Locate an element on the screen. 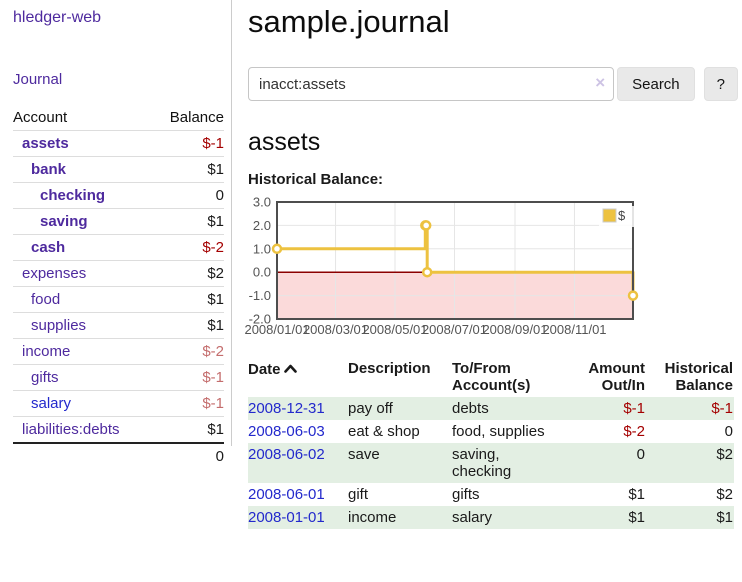 This screenshot has width=742, height=582. account-link-bank: bank is located at coordinates (49, 169).